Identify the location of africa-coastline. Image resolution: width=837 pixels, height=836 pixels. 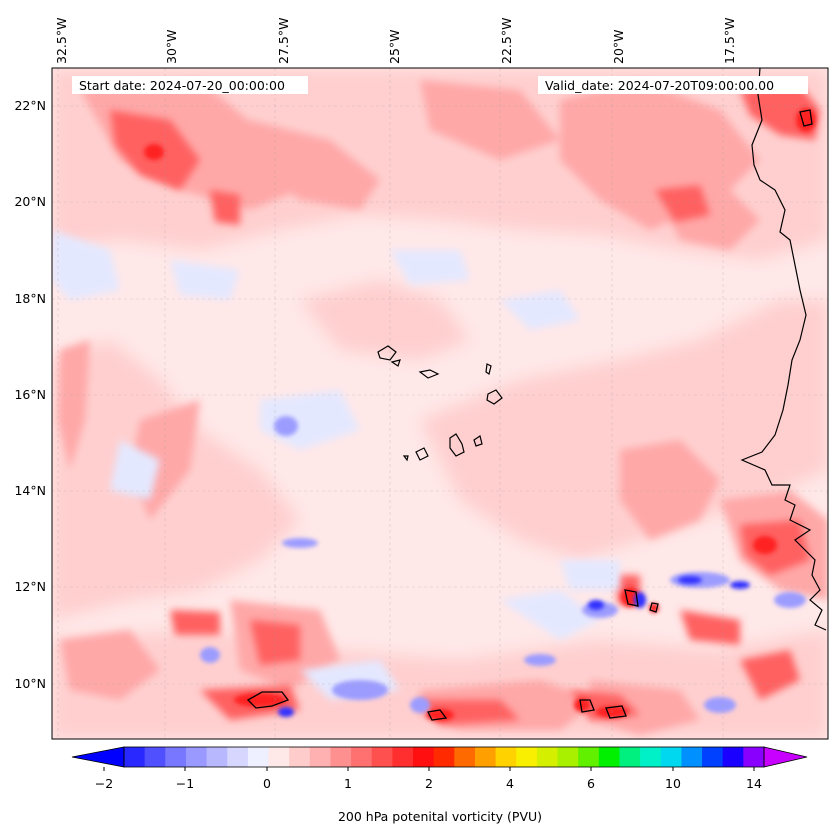
(783, 349).